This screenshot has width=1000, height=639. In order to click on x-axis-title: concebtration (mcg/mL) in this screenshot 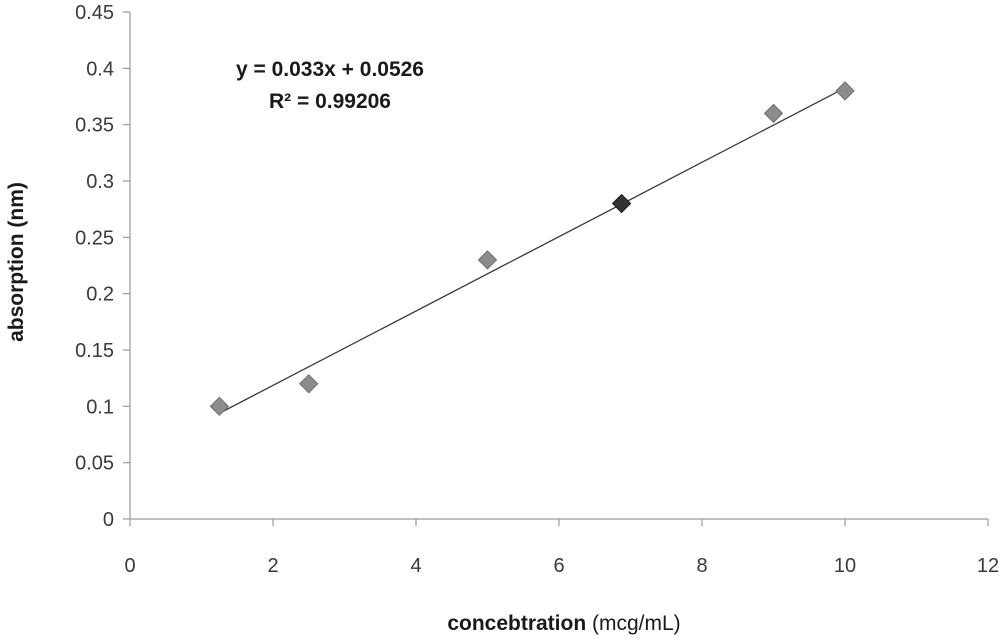, I will do `click(563, 623)`.